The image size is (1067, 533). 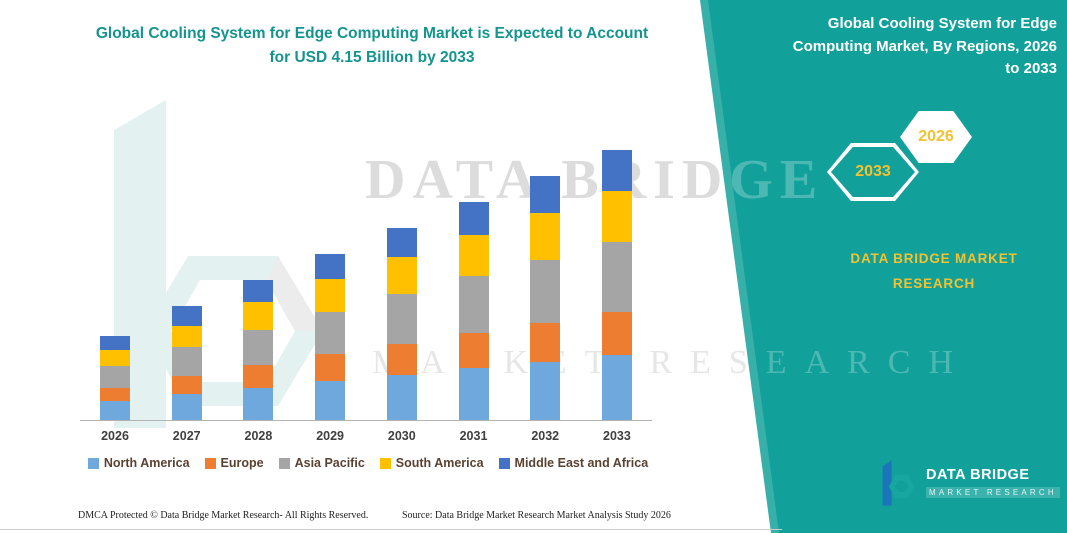 I want to click on x-axis-label-2027: 2027, so click(x=186, y=436).